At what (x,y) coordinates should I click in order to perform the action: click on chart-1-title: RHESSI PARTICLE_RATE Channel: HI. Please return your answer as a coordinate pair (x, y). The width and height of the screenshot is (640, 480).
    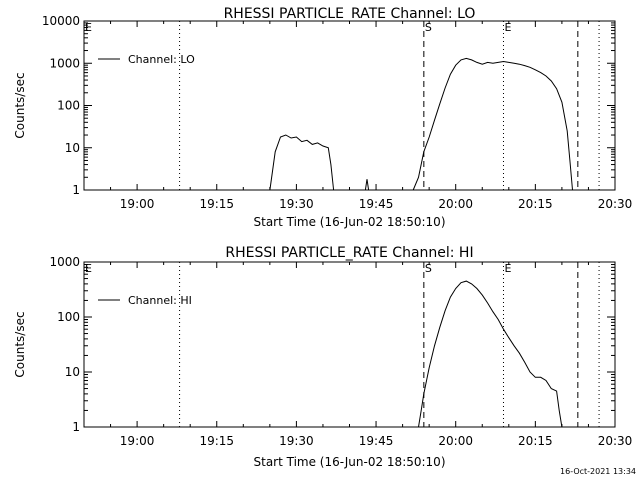
    Looking at the image, I should click on (349, 253).